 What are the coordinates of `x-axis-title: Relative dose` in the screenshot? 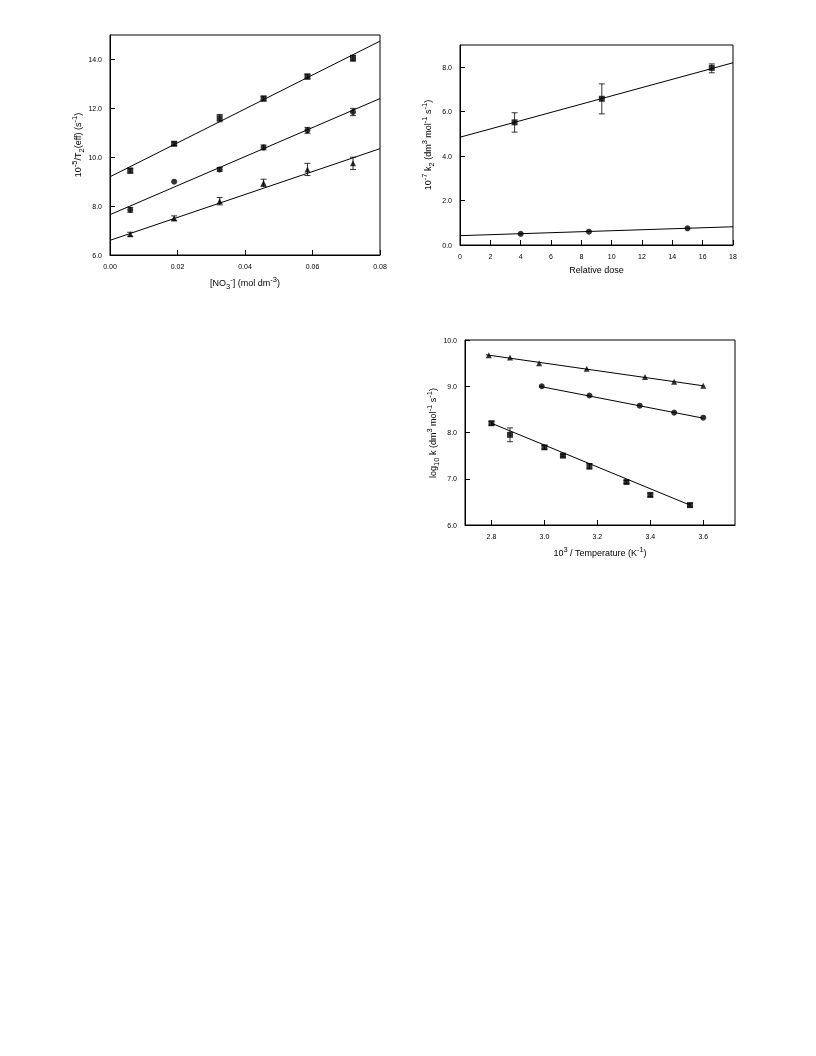 It's located at (596, 270).